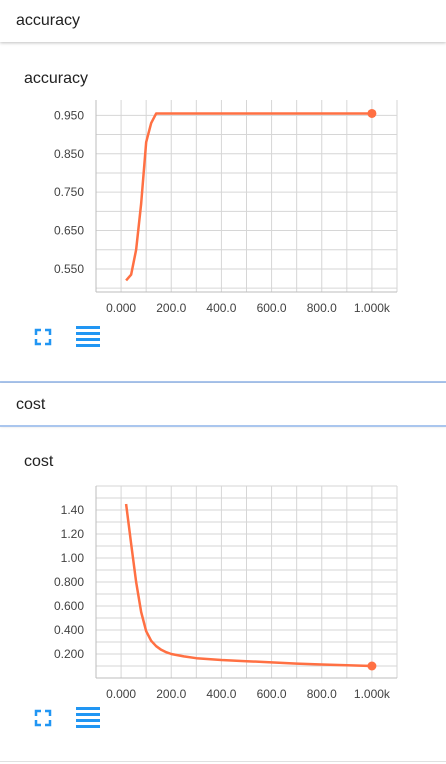  What do you see at coordinates (73, 558) in the screenshot?
I see `y-tick-label: 1.00` at bounding box center [73, 558].